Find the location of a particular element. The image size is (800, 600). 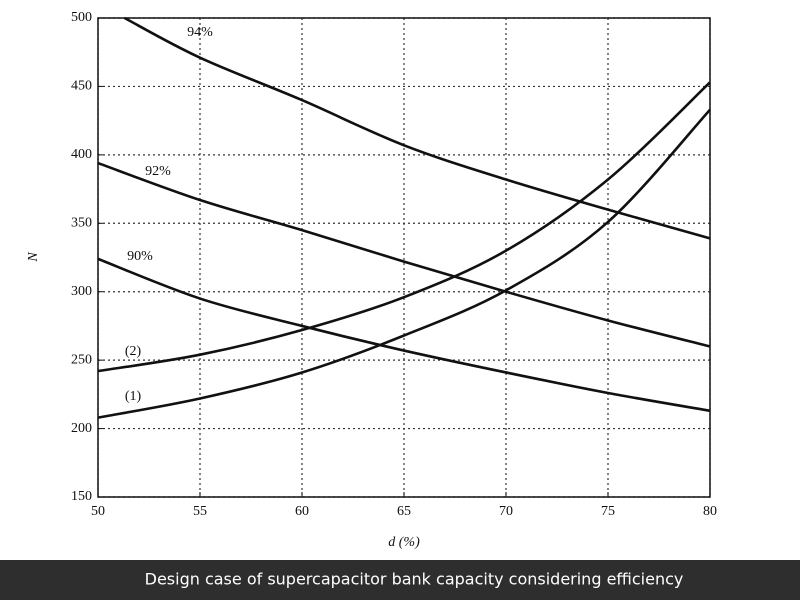

curve-label: (2) is located at coordinates (133, 351).